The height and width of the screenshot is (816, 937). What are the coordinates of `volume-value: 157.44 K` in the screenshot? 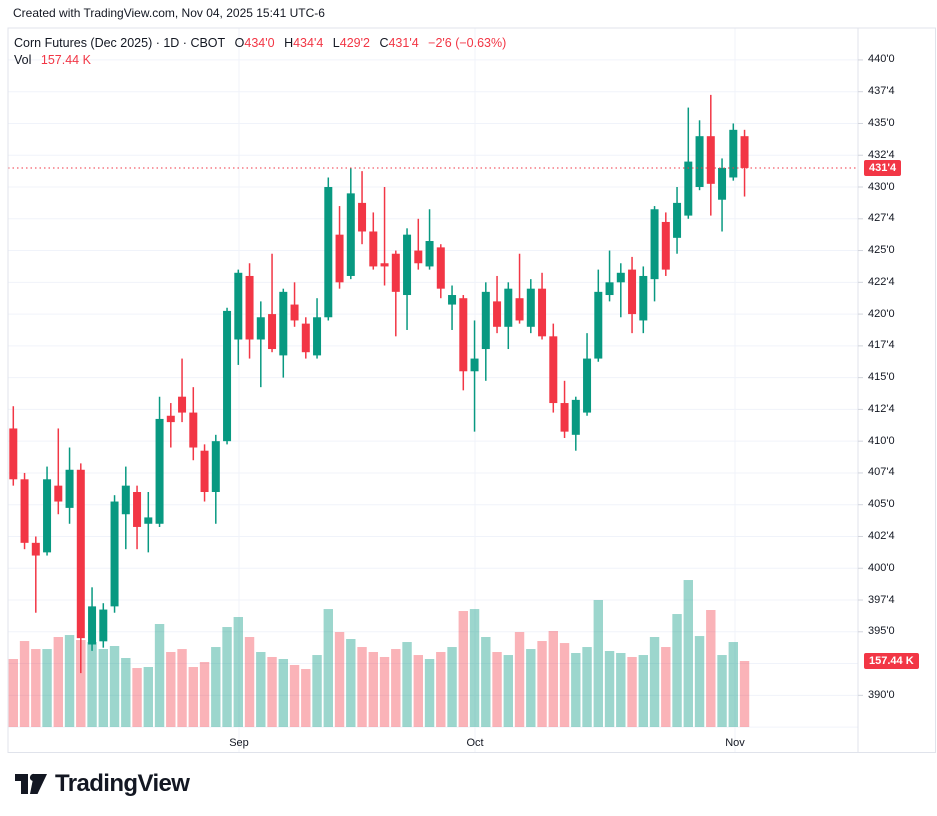 It's located at (65, 60).